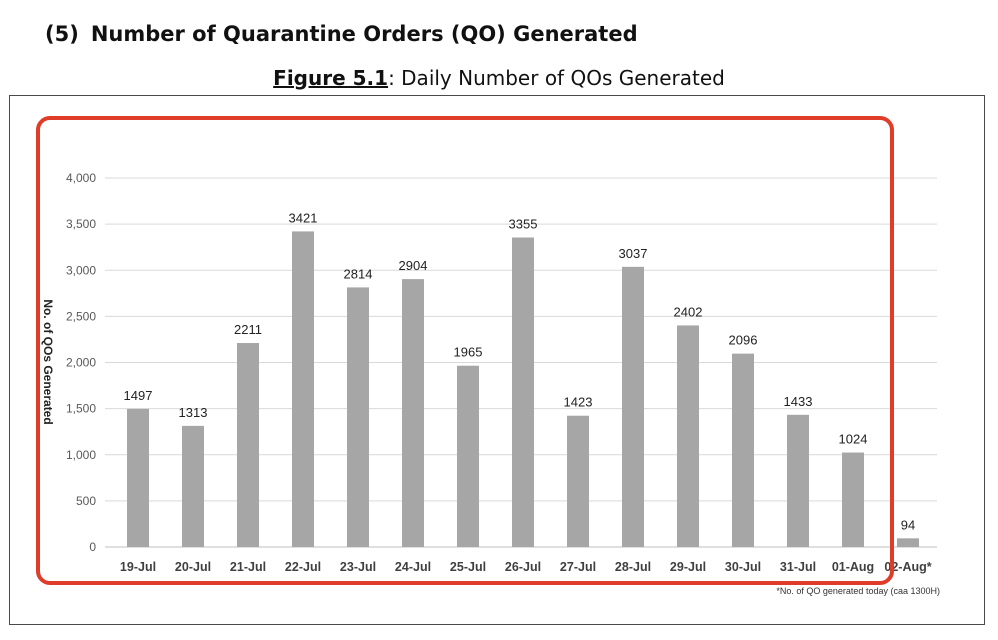 The image size is (998, 640). What do you see at coordinates (62, 34) in the screenshot?
I see `section-number: (5)` at bounding box center [62, 34].